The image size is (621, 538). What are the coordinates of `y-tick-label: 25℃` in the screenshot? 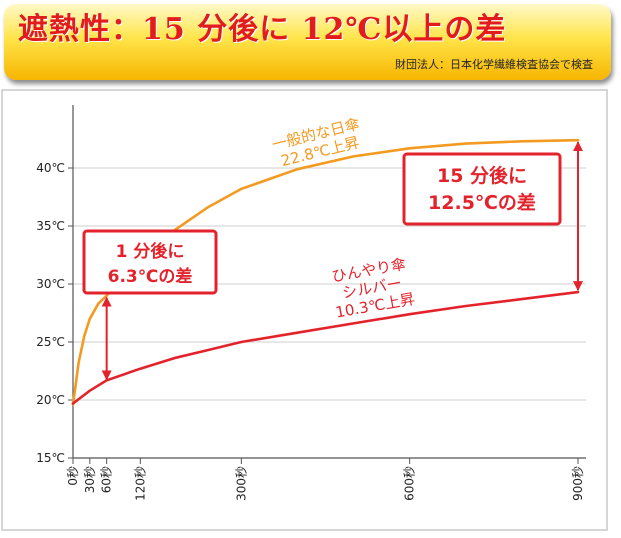 It's located at (50, 342).